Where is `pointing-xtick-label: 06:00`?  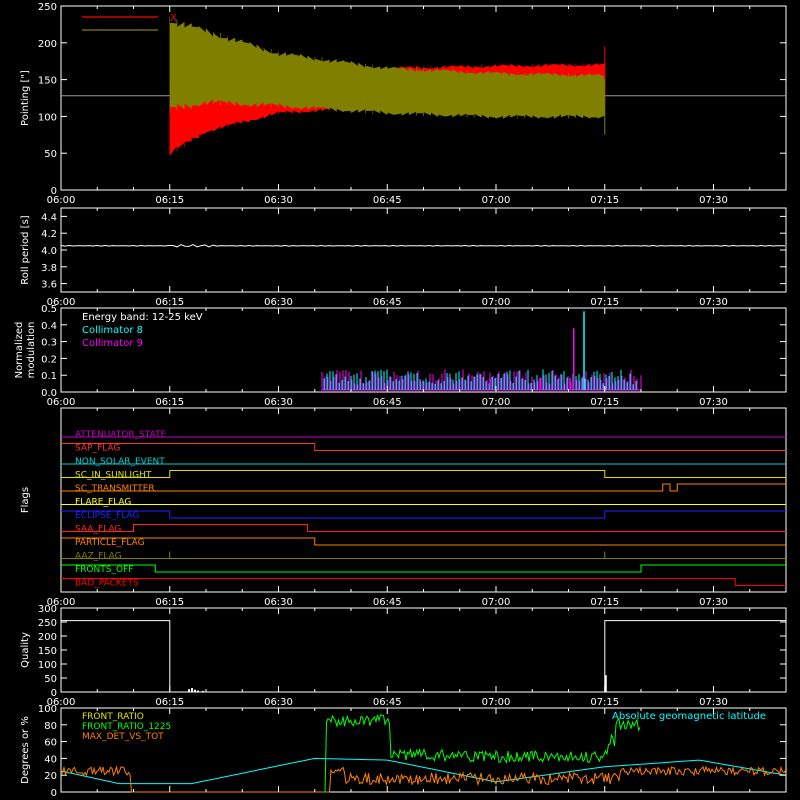
pointing-xtick-label: 06:00 is located at coordinates (61, 200).